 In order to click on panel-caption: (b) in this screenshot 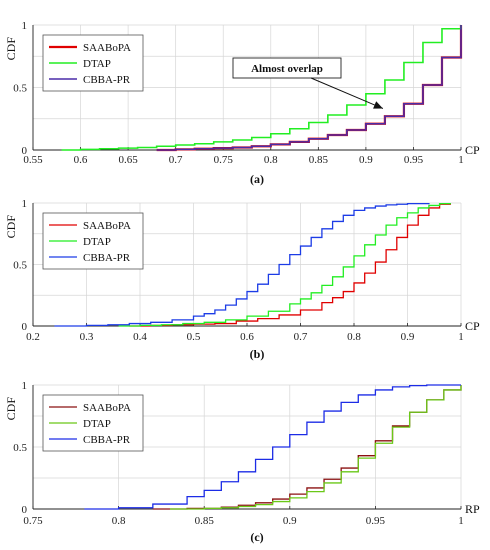, I will do `click(257, 354)`.